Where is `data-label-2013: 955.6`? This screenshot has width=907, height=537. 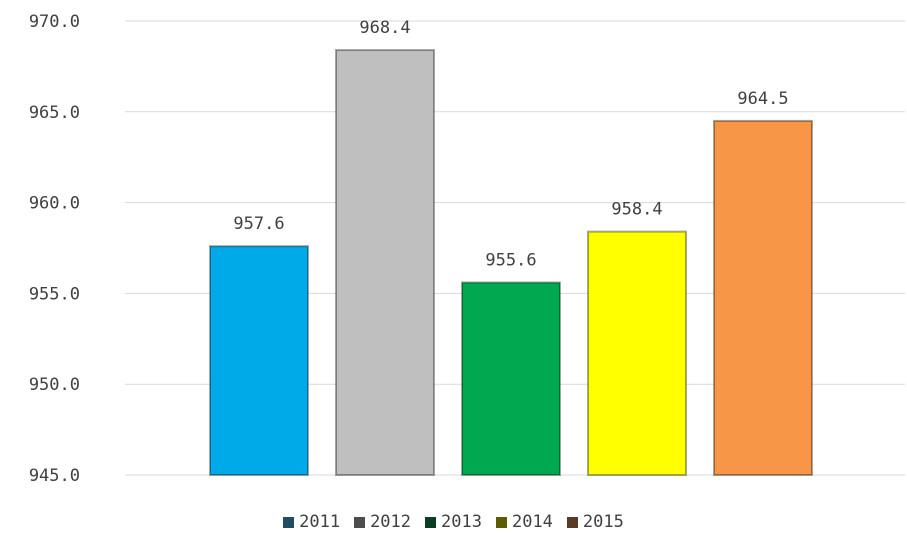 data-label-2013: 955.6 is located at coordinates (510, 261).